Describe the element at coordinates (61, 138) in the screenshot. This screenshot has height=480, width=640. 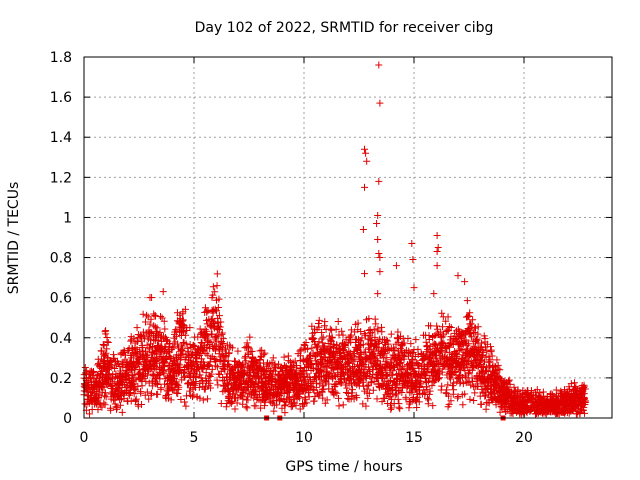
I see `y-tick-label: 1.4` at that location.